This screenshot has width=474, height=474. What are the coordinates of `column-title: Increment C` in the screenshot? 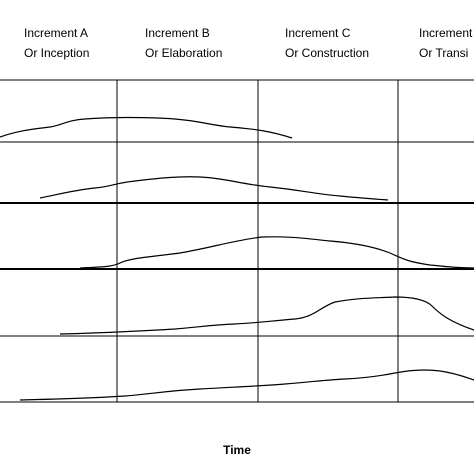 It's located at (318, 33).